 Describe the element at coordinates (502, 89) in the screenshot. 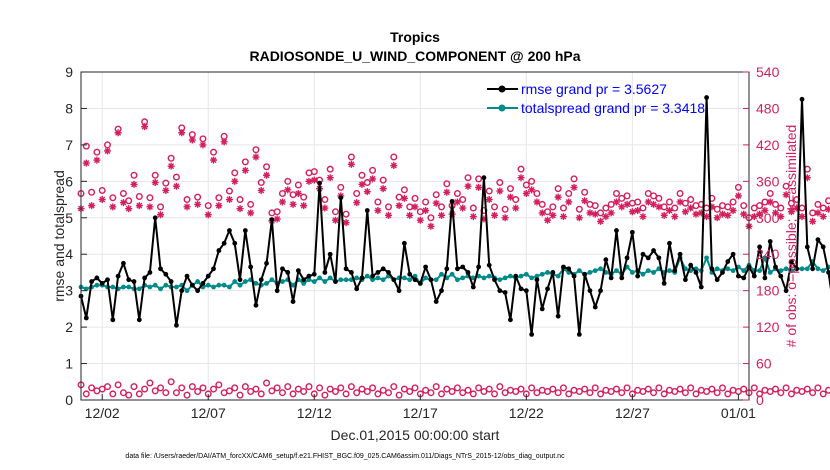

I see `legend-rmse-marker` at that location.